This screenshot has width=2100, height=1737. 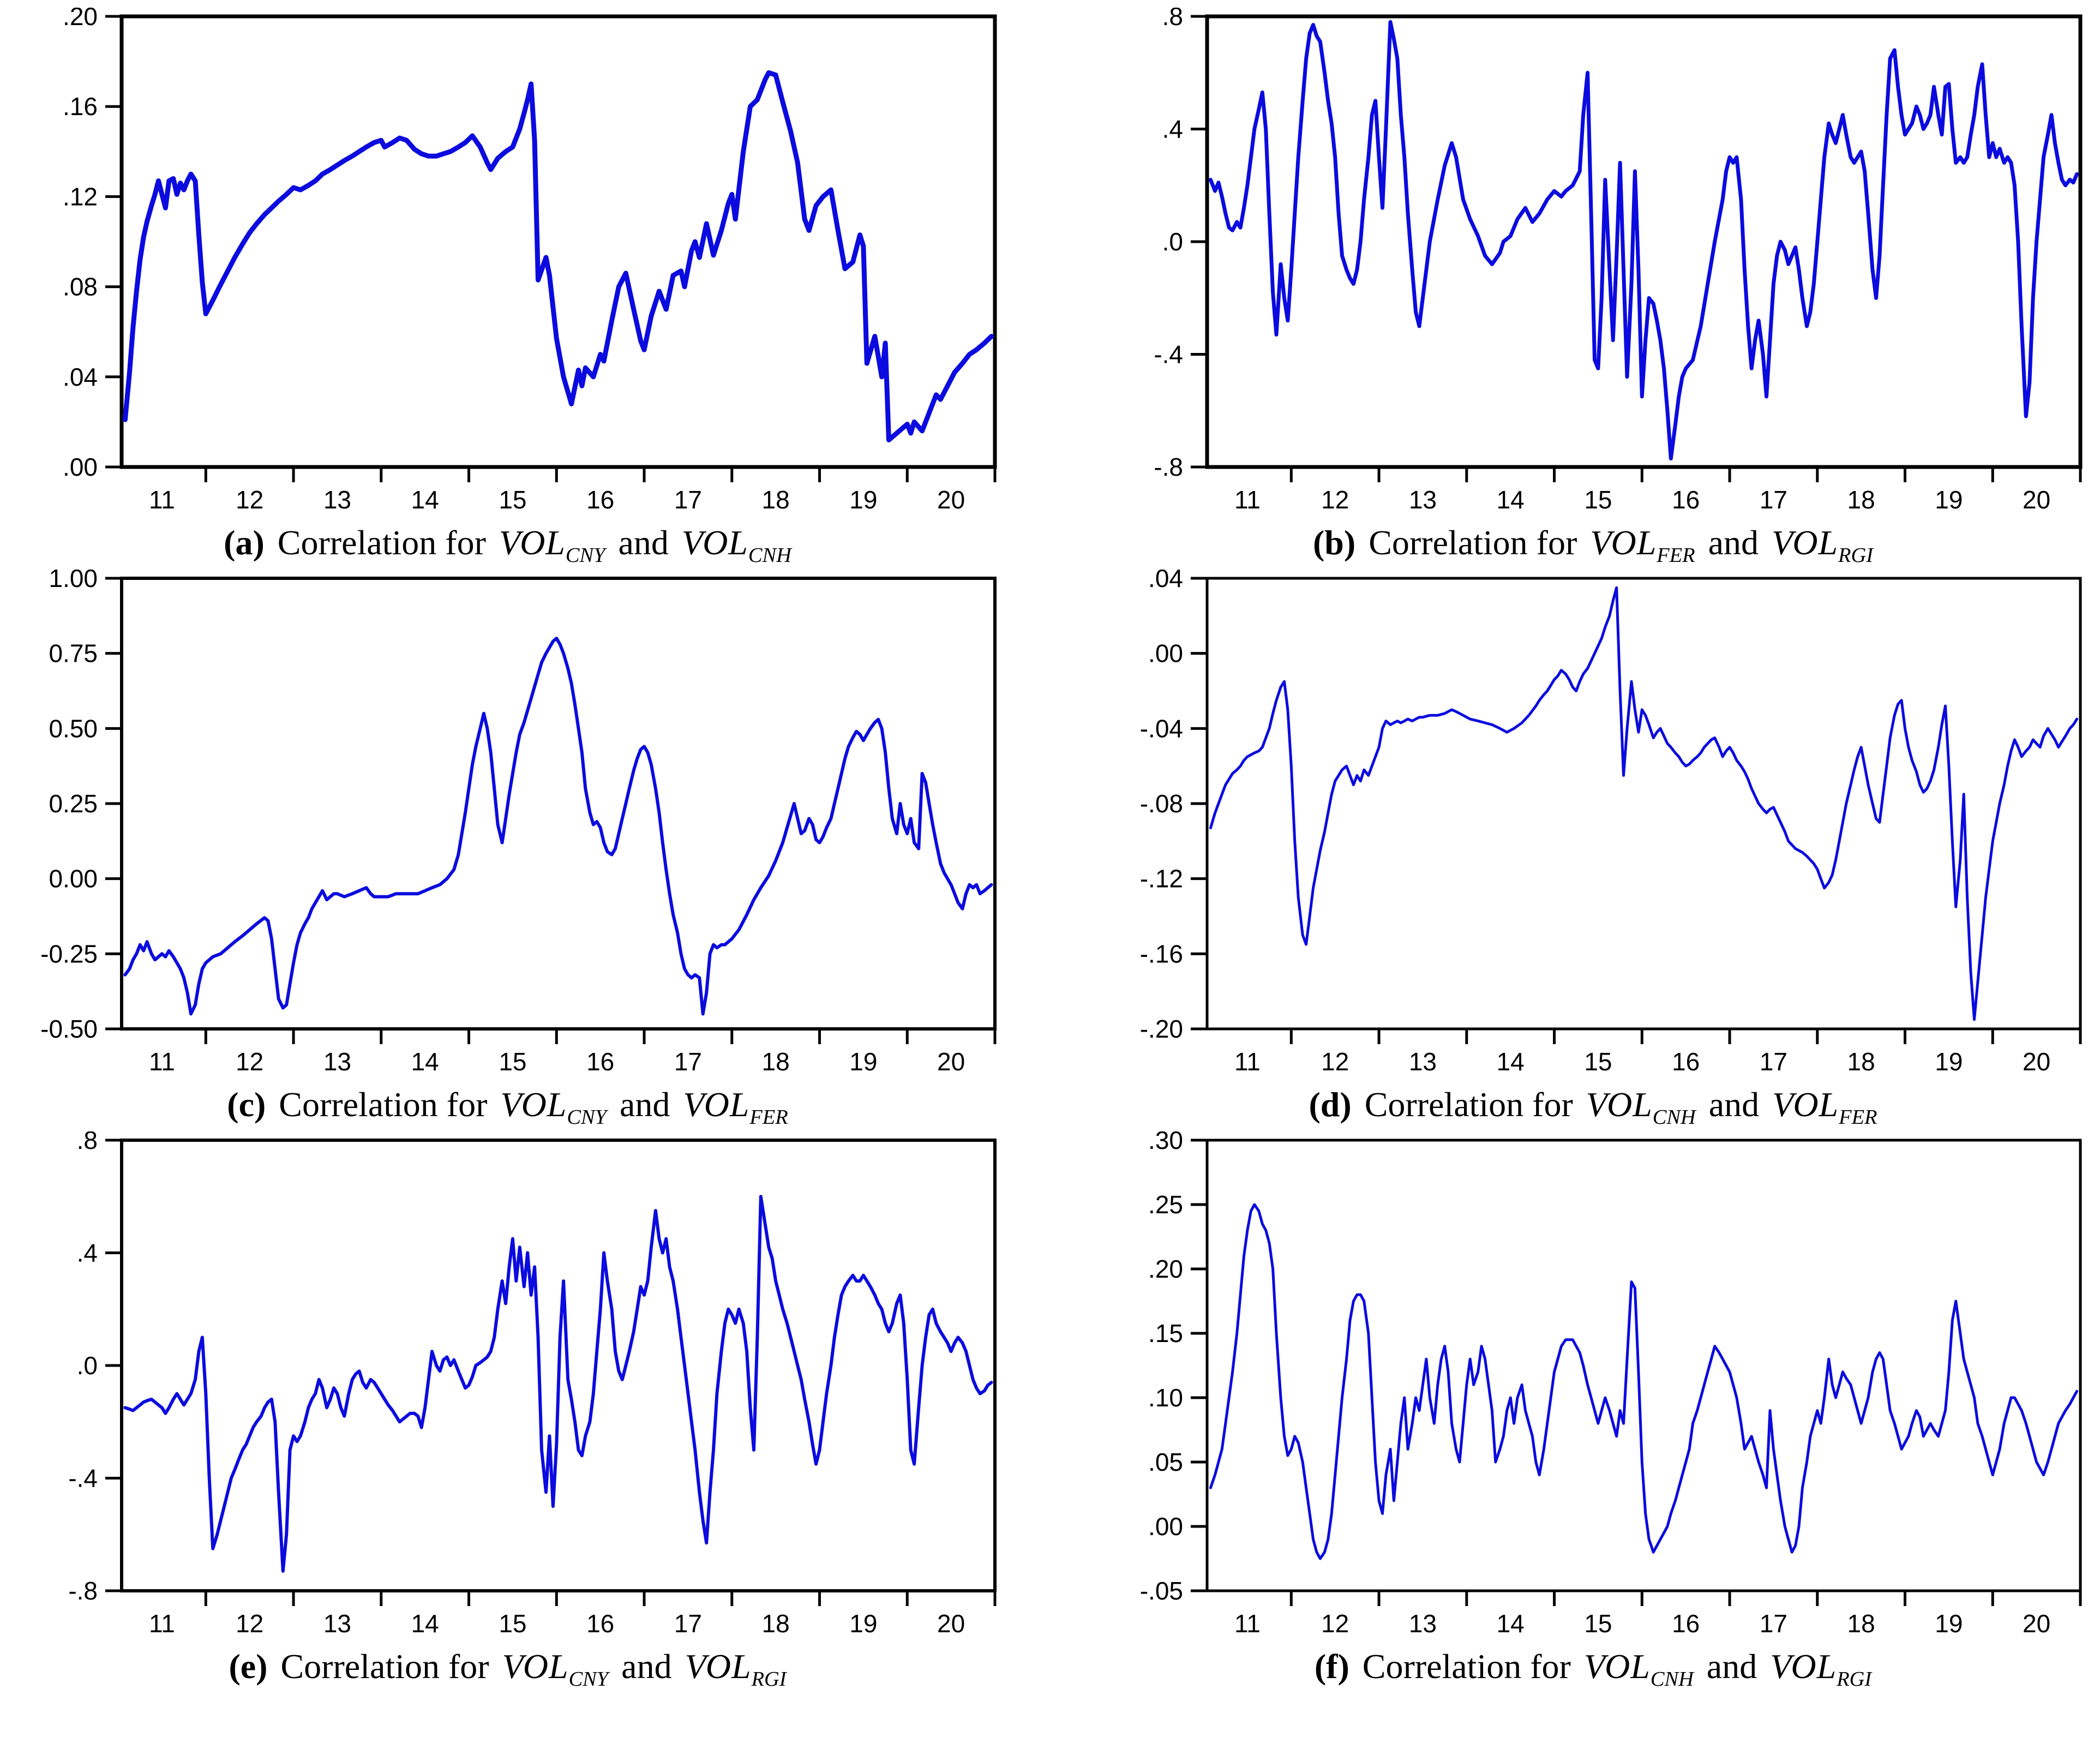 I want to click on caption-letter: (f), so click(x=1331, y=1666).